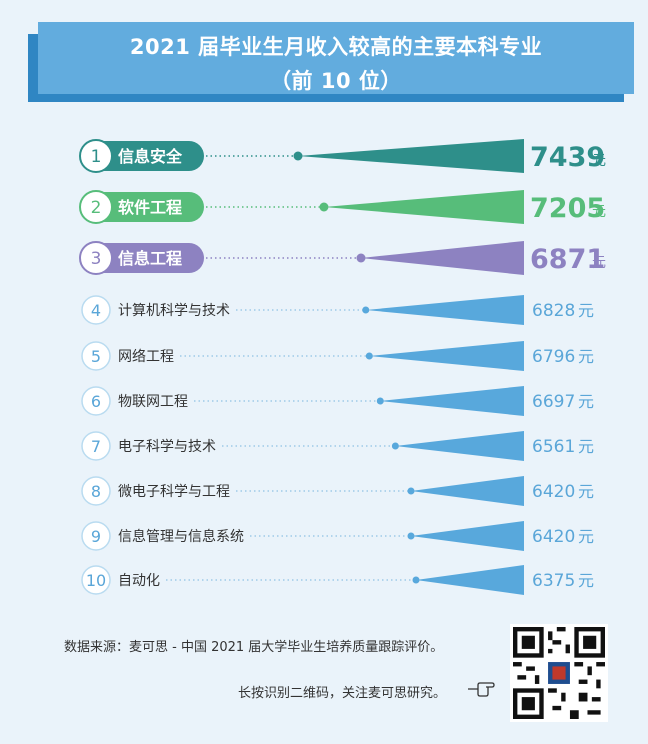 This screenshot has width=648, height=744. I want to click on title-banner: 2021 届毕业生月收入较高的主要本科专业 （前 10 位）, so click(336, 58).